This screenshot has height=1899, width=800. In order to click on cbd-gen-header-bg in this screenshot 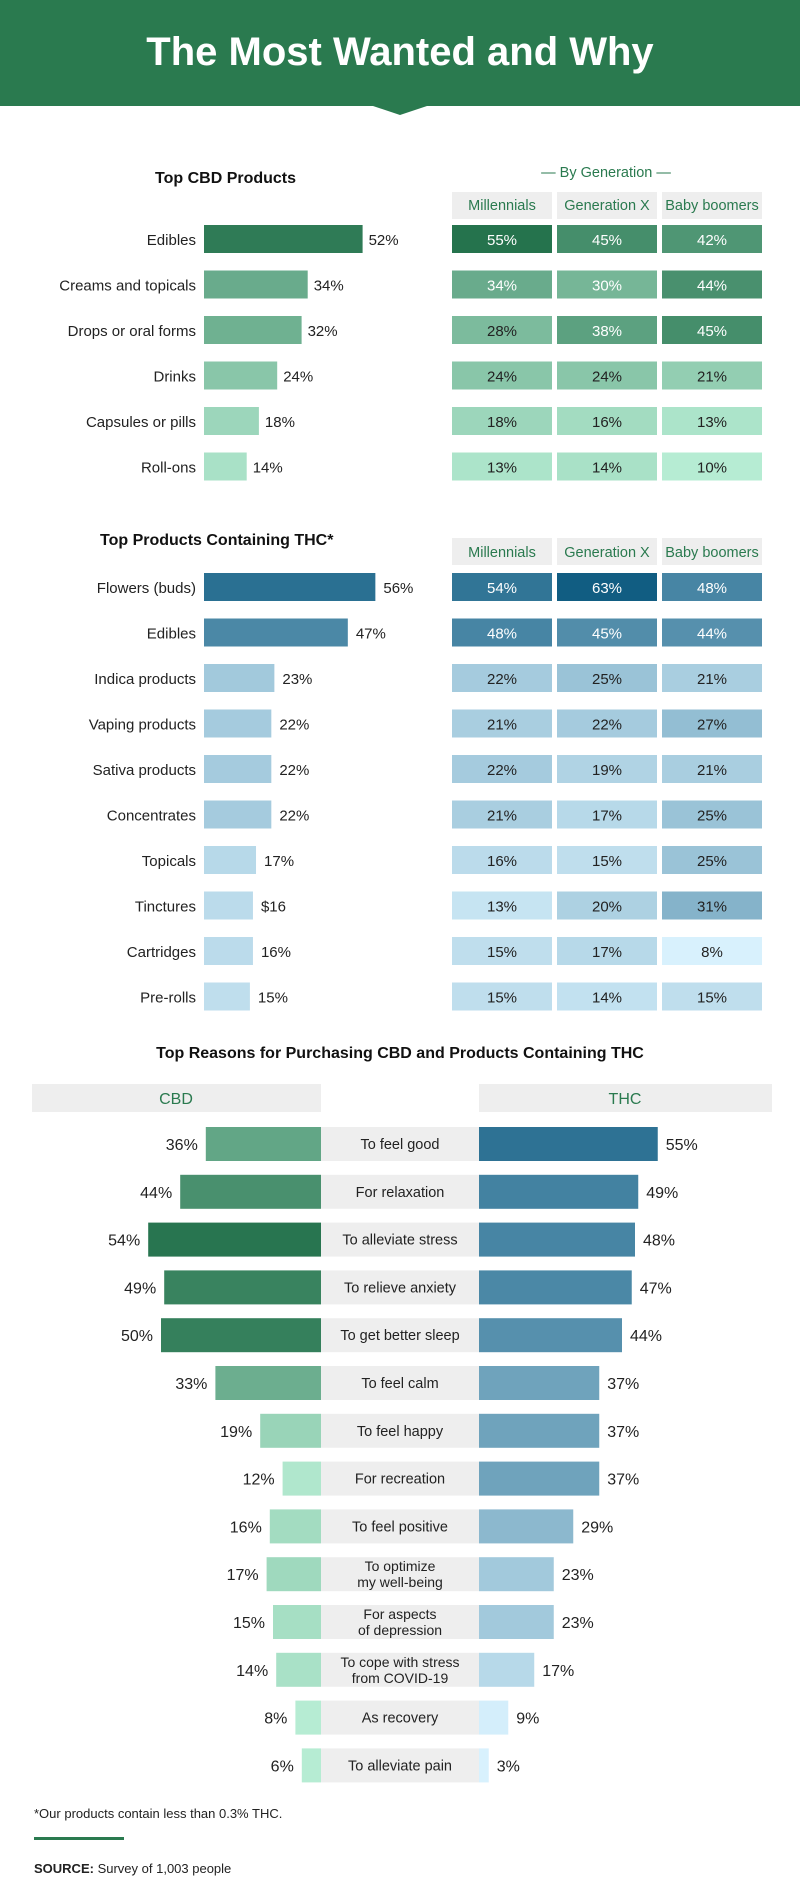, I will do `click(712, 205)`.